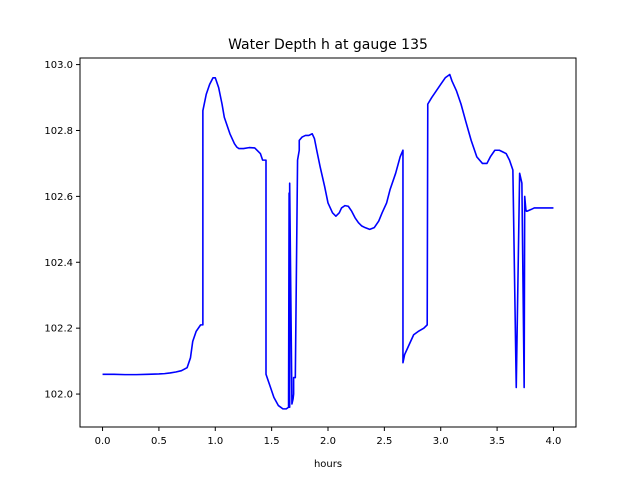  I want to click on y-tick-label: 102.4, so click(58, 263).